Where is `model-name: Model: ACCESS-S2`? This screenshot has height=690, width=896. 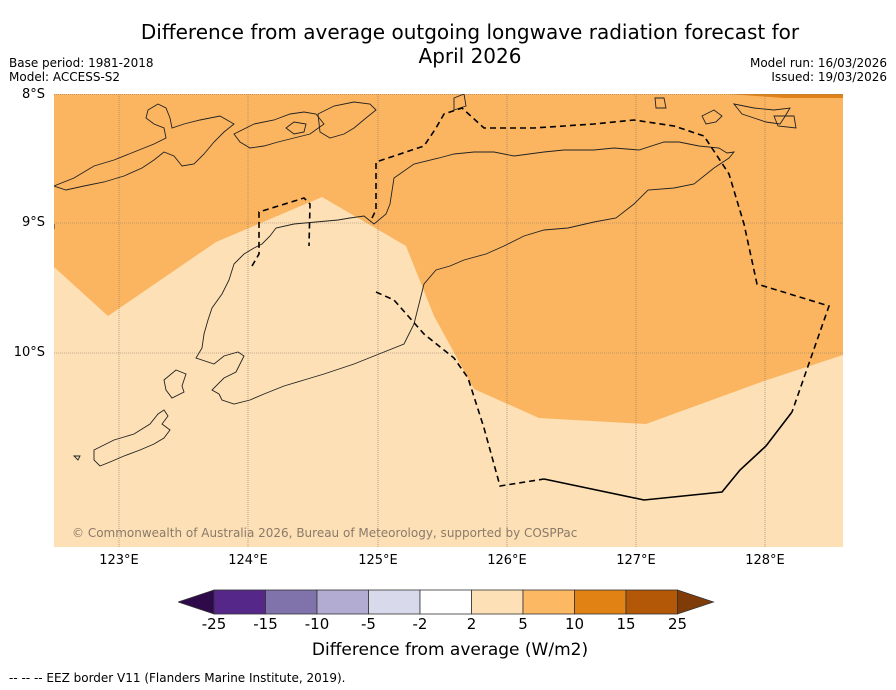
model-name: Model: ACCESS-S2 is located at coordinates (65, 77).